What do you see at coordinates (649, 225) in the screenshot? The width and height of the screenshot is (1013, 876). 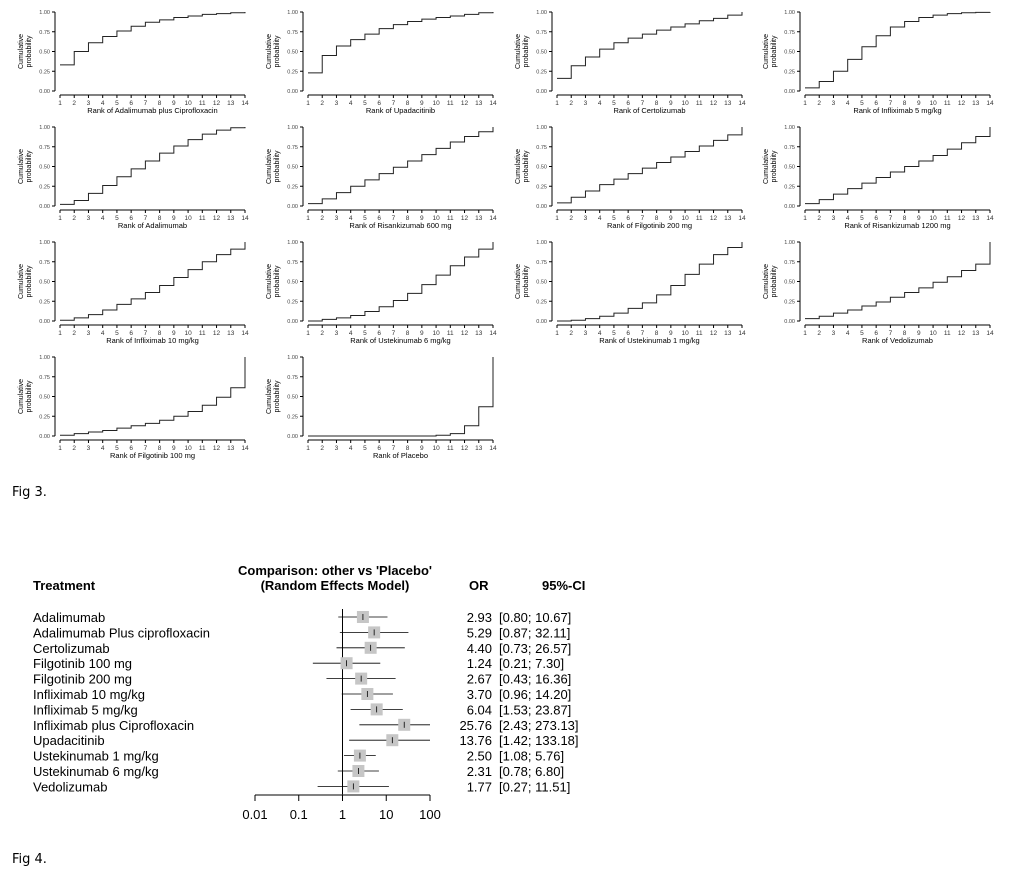 I see `x-axis-label: Rank of Filgotinib 200 mg` at bounding box center [649, 225].